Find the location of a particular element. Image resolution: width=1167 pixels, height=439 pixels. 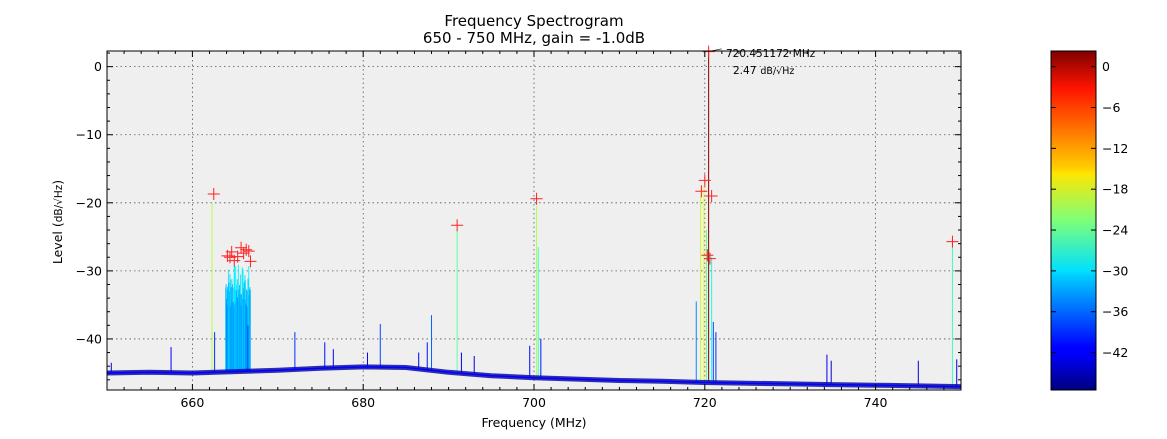

chart-subtitle: 650 - 750 MHz, gain = -1.0dB is located at coordinates (534, 38).